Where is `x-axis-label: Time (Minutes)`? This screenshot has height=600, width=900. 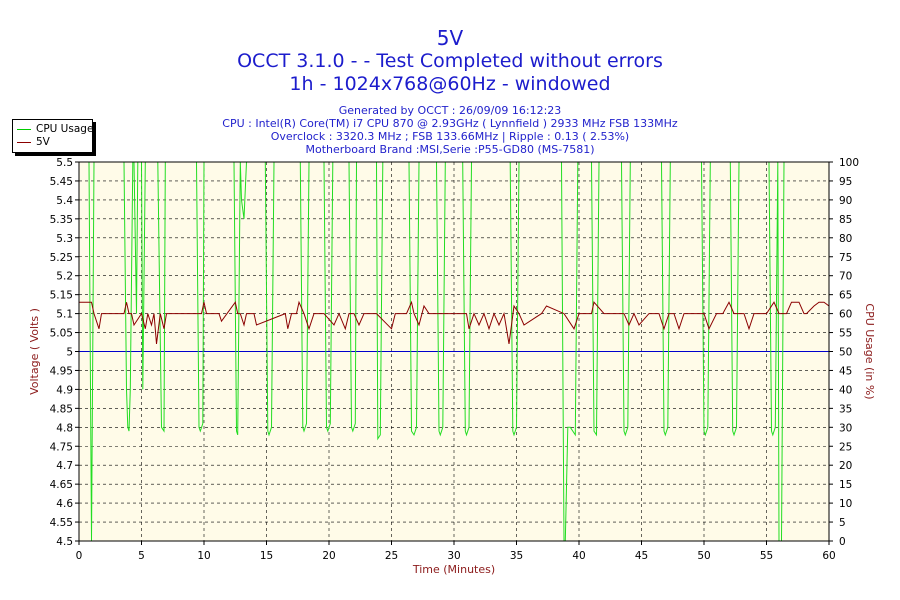
x-axis-label: Time (Minutes) is located at coordinates (453, 569).